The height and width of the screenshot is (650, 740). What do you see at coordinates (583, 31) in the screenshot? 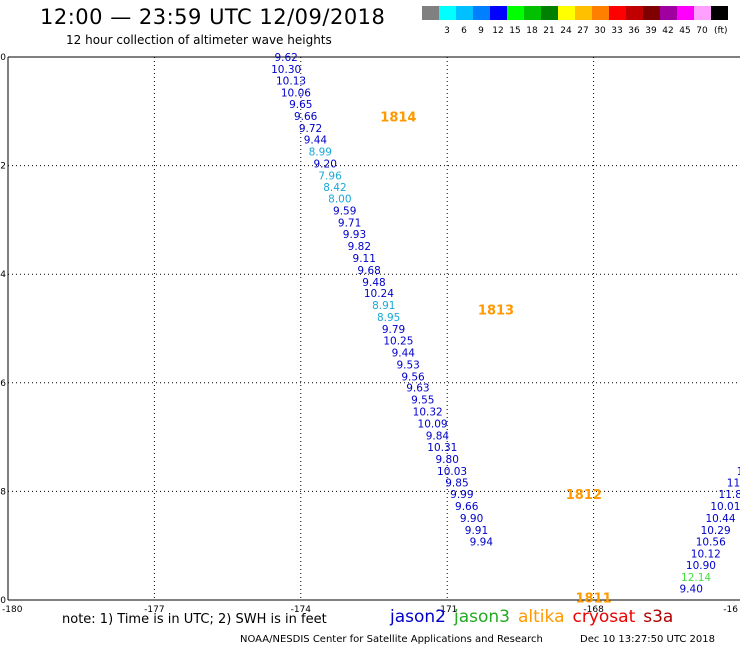
I see `color-scale-label: 27` at bounding box center [583, 31].